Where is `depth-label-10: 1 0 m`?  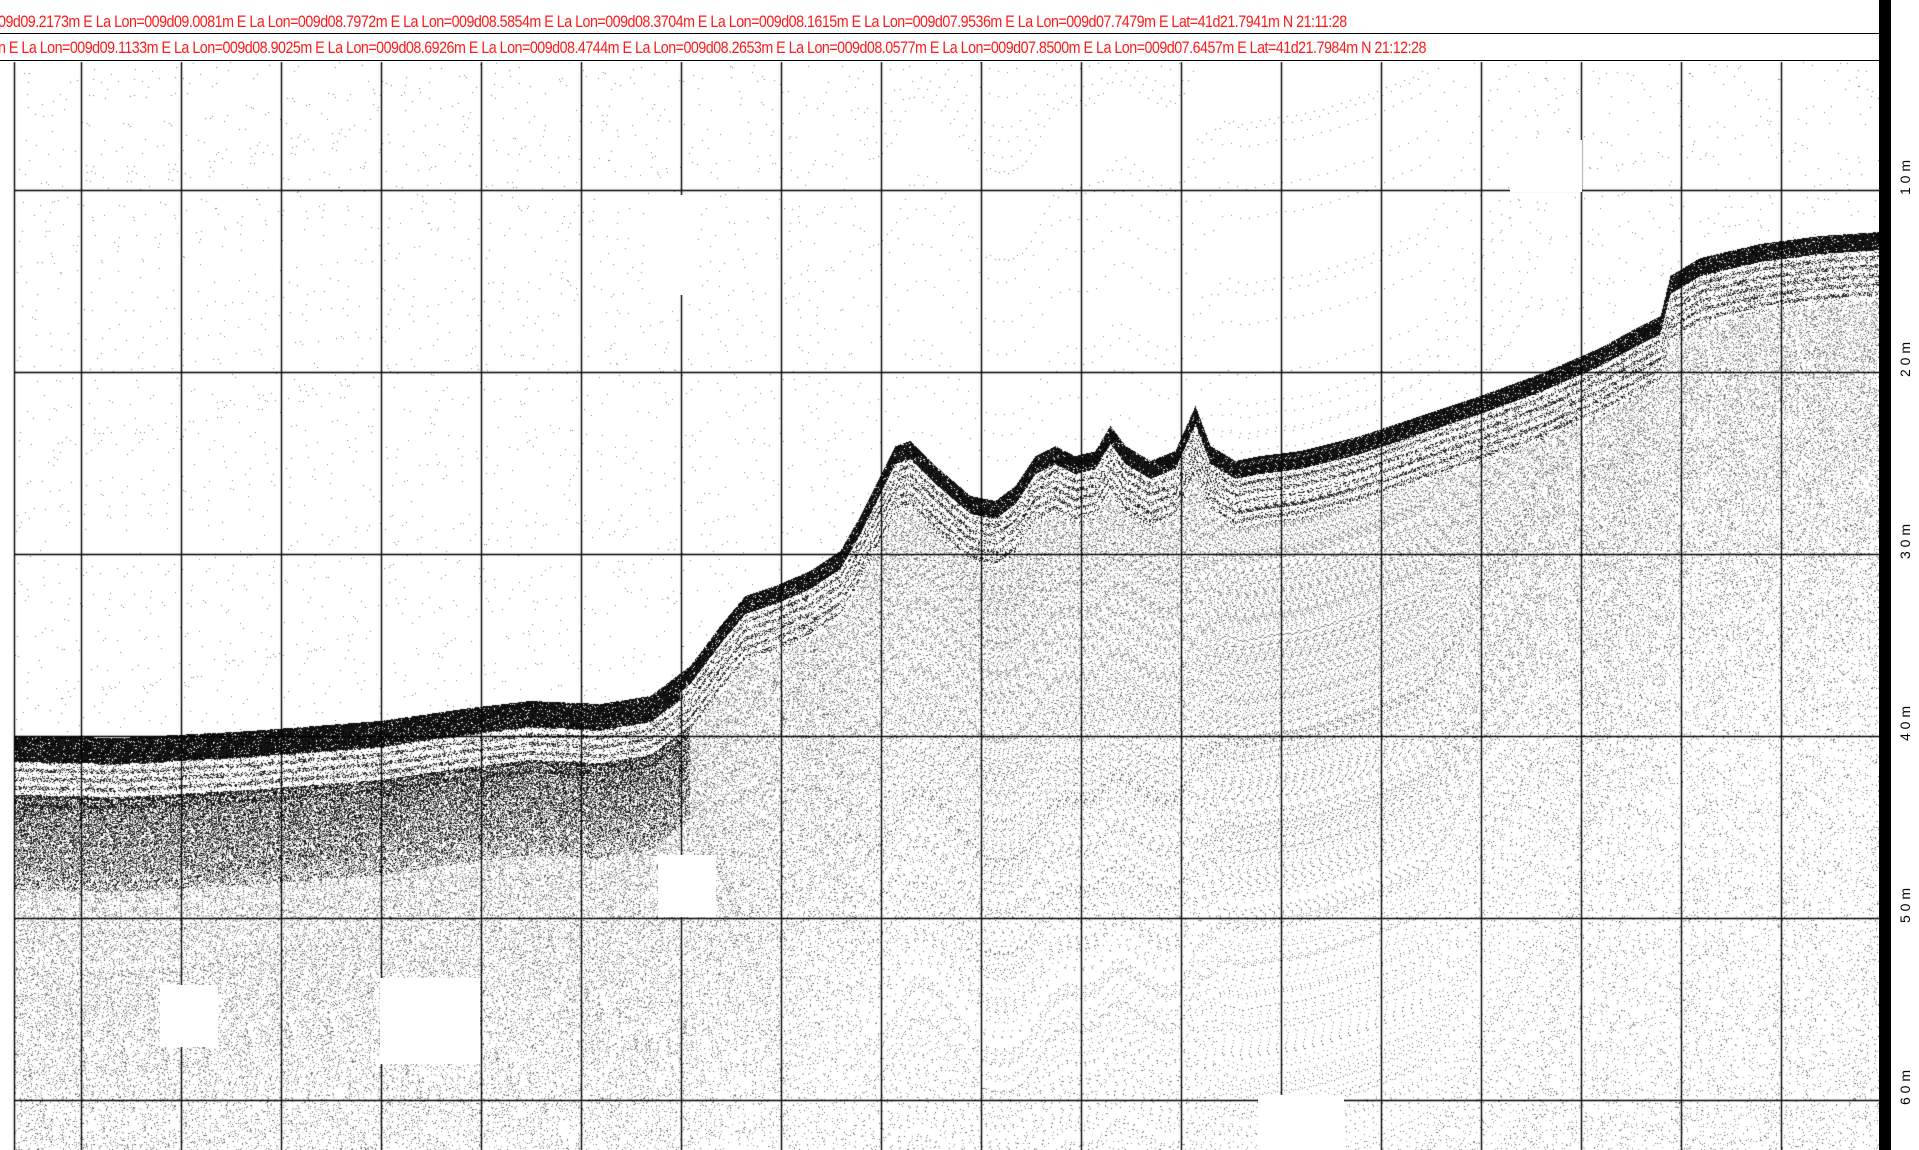
depth-label-10: 1 0 m is located at coordinates (1905, 178).